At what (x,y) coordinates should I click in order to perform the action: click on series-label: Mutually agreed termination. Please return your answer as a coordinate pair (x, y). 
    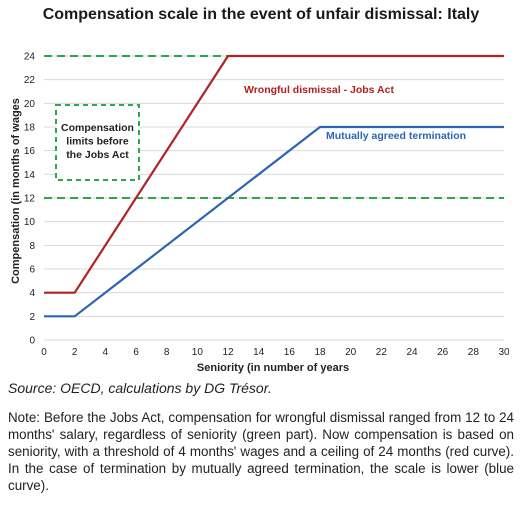
    Looking at the image, I should click on (396, 136).